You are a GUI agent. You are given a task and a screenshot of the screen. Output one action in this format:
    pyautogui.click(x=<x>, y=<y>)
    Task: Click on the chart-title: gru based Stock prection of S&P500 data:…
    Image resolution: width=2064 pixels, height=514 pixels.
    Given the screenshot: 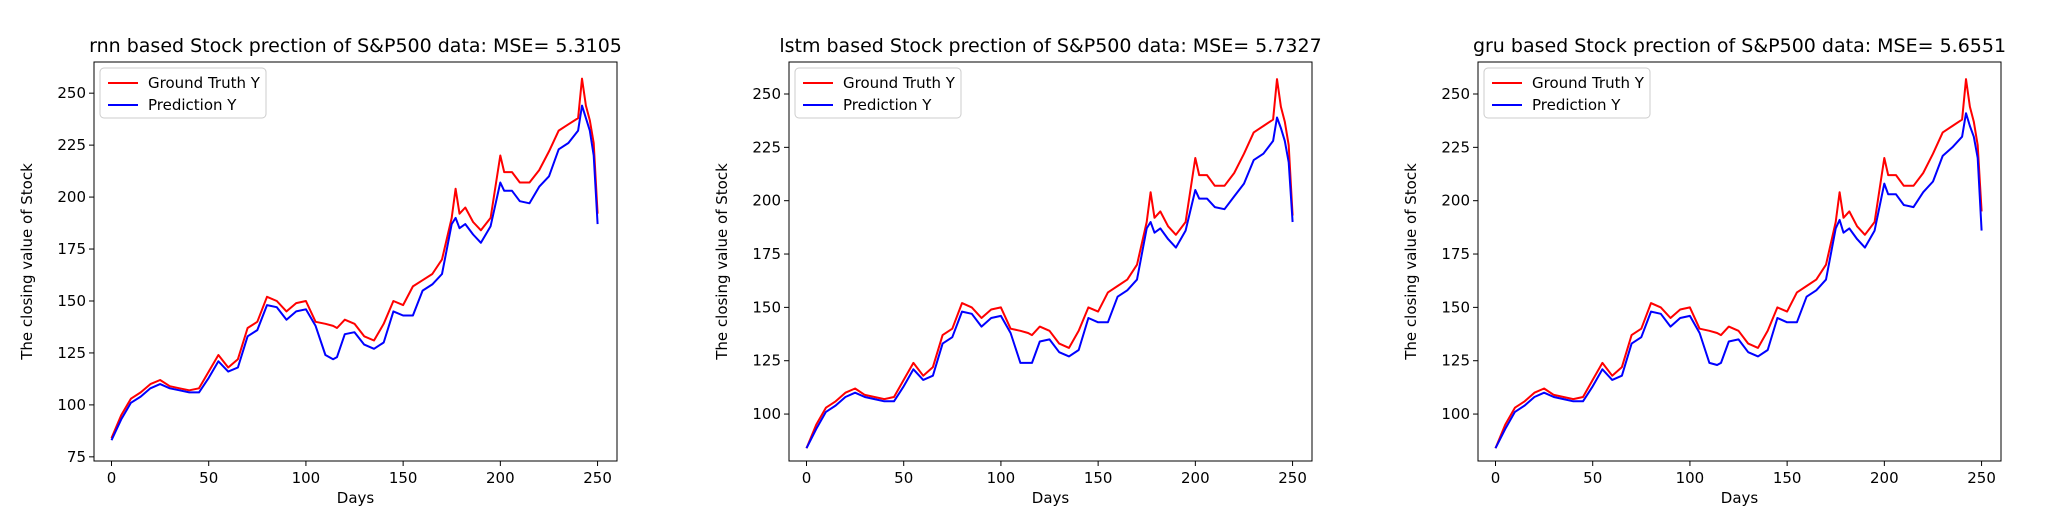 What is the action you would take?
    pyautogui.click(x=1739, y=46)
    